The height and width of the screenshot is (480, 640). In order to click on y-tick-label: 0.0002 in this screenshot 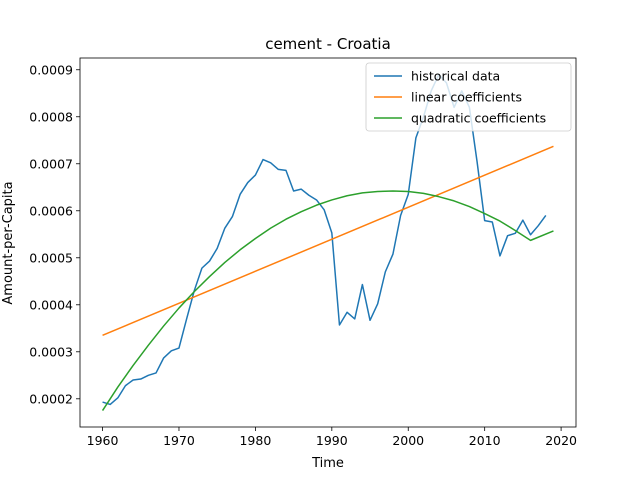, I will do `click(51, 398)`.